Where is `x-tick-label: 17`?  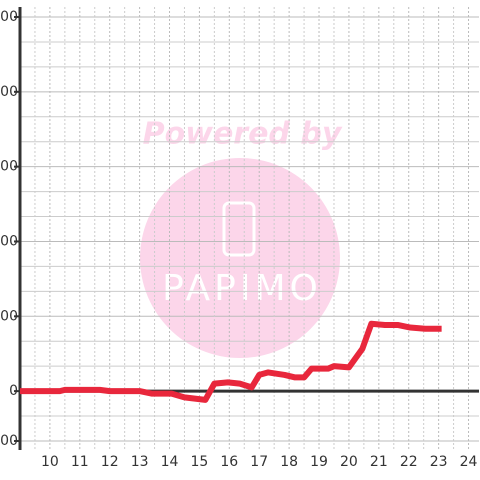
x-tick-label: 17 is located at coordinates (259, 462).